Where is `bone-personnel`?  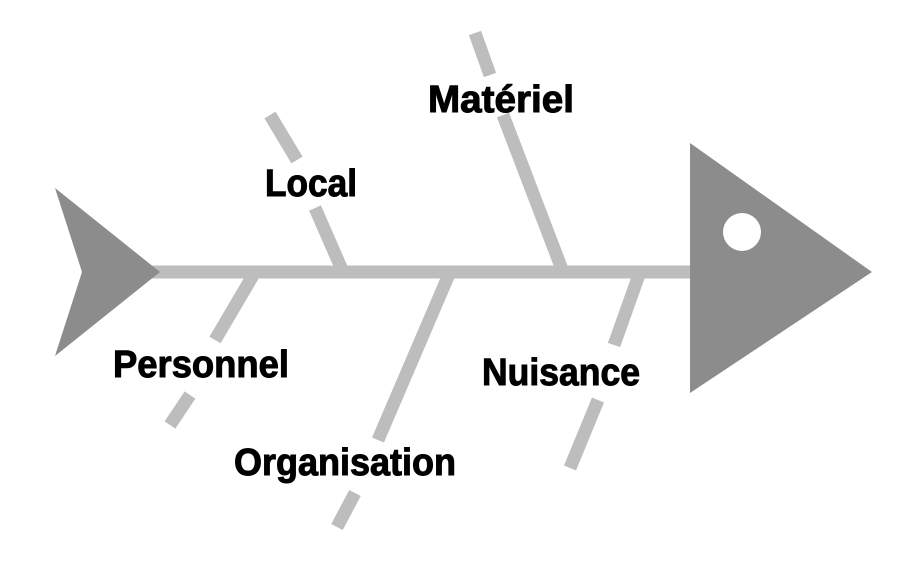
bone-personnel is located at coordinates (212, 348).